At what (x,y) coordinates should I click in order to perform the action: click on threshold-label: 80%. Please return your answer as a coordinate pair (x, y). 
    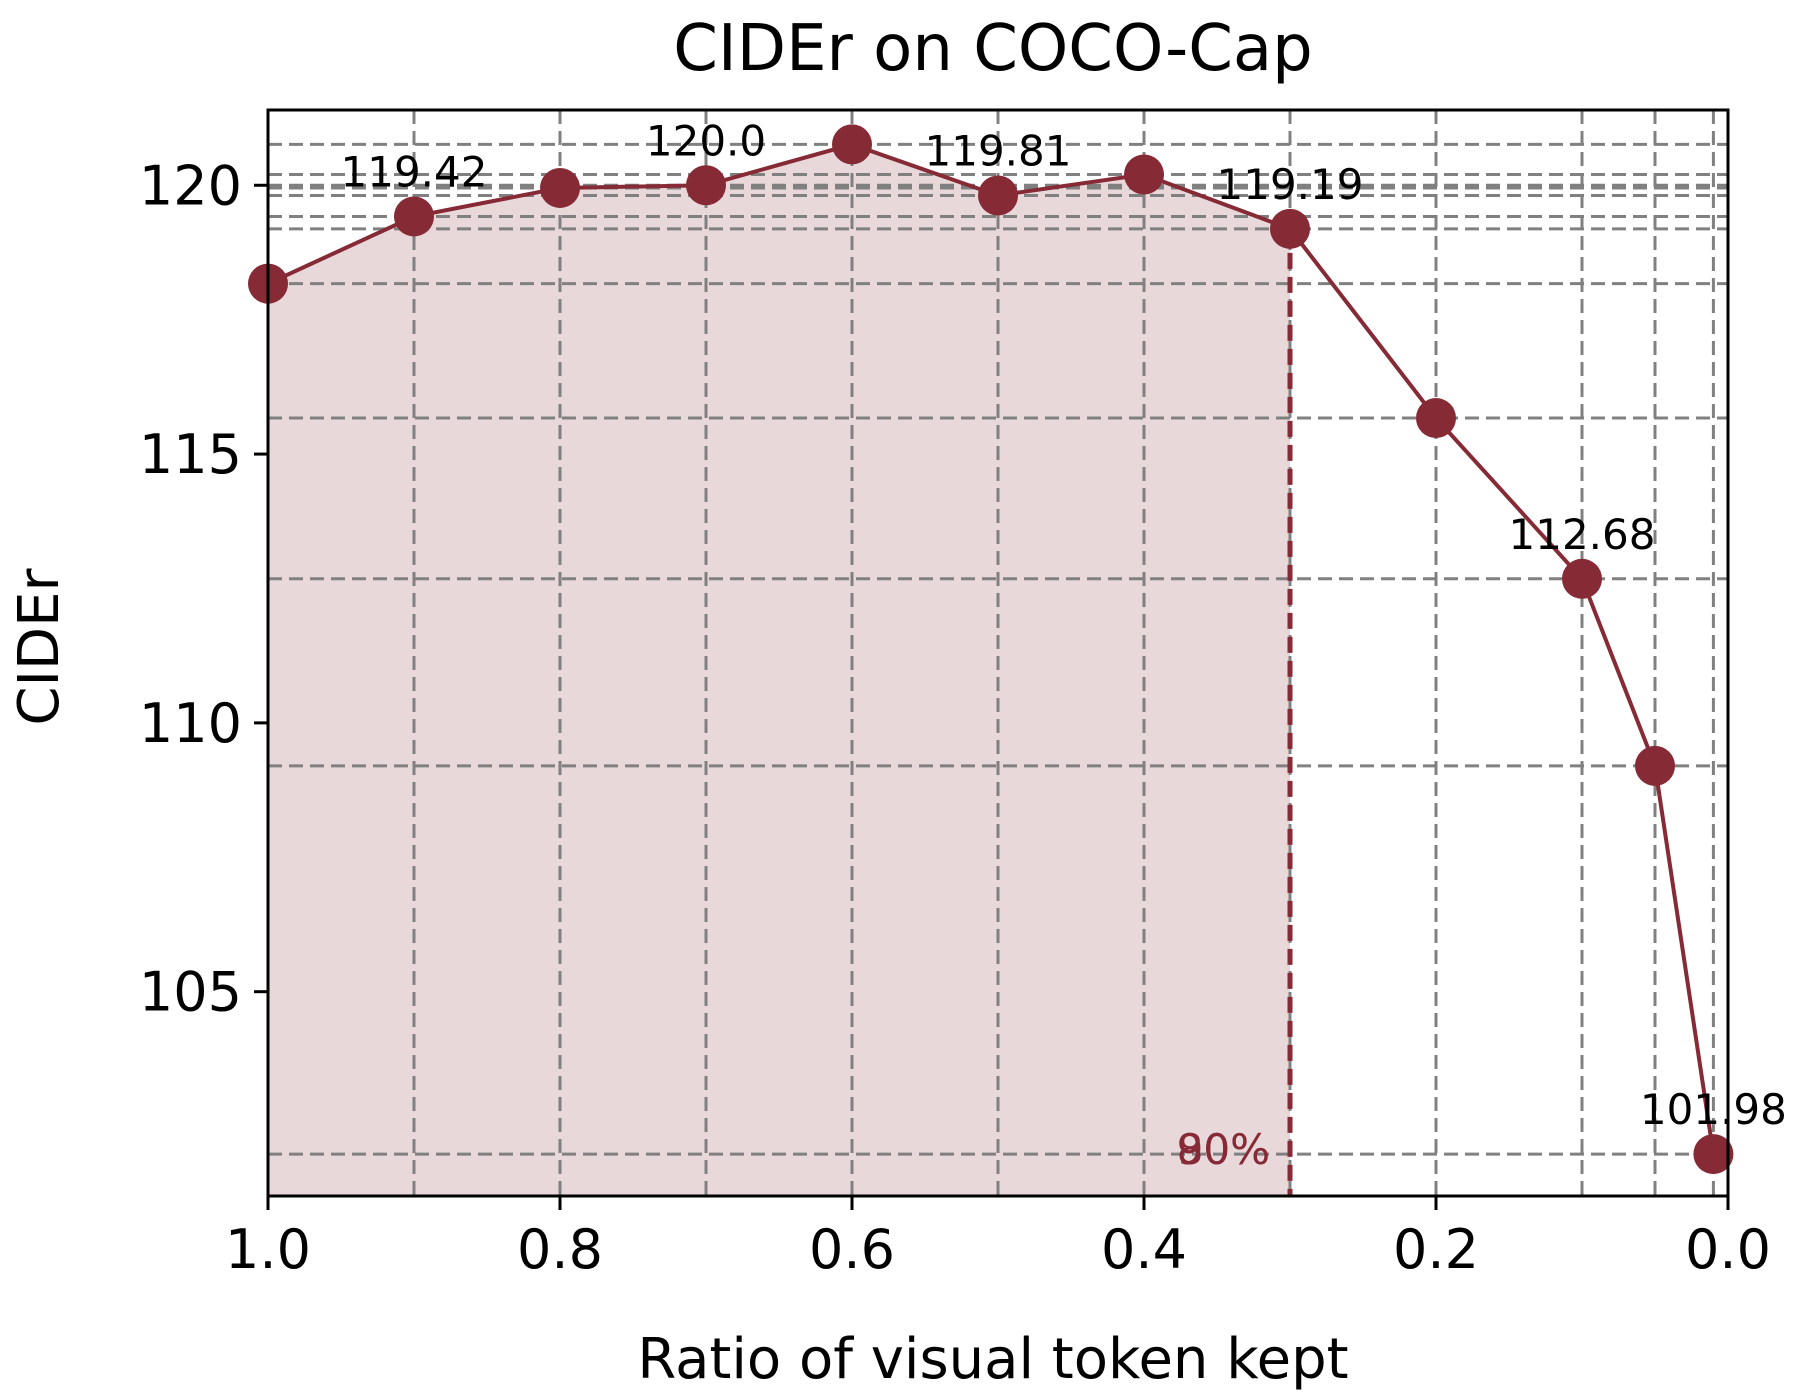
    Looking at the image, I should click on (1223, 1149).